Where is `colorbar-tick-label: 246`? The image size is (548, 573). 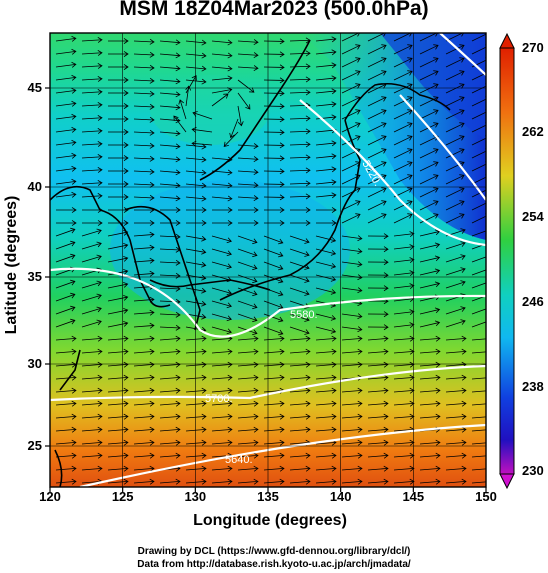 colorbar-tick-label: 246 is located at coordinates (533, 301).